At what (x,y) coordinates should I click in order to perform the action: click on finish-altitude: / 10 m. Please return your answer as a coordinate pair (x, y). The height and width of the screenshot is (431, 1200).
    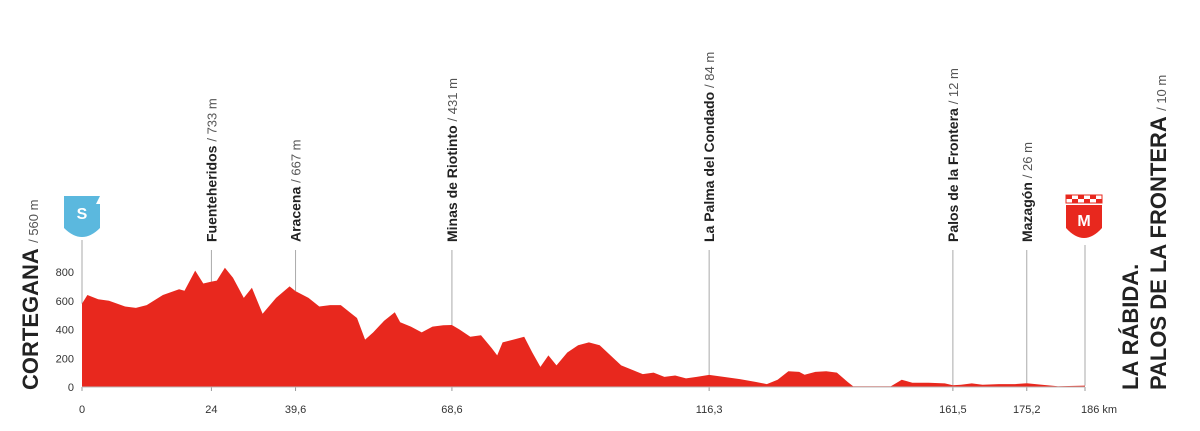
    Looking at the image, I should click on (1161, 93).